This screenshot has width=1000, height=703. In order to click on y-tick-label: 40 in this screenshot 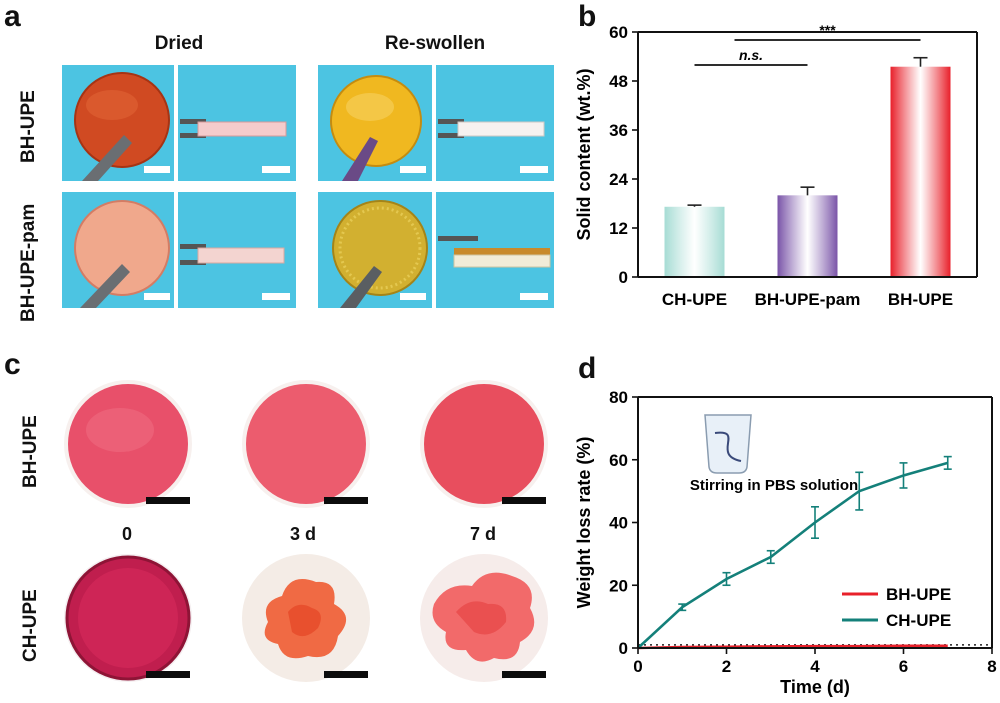, I will do `click(618, 523)`.